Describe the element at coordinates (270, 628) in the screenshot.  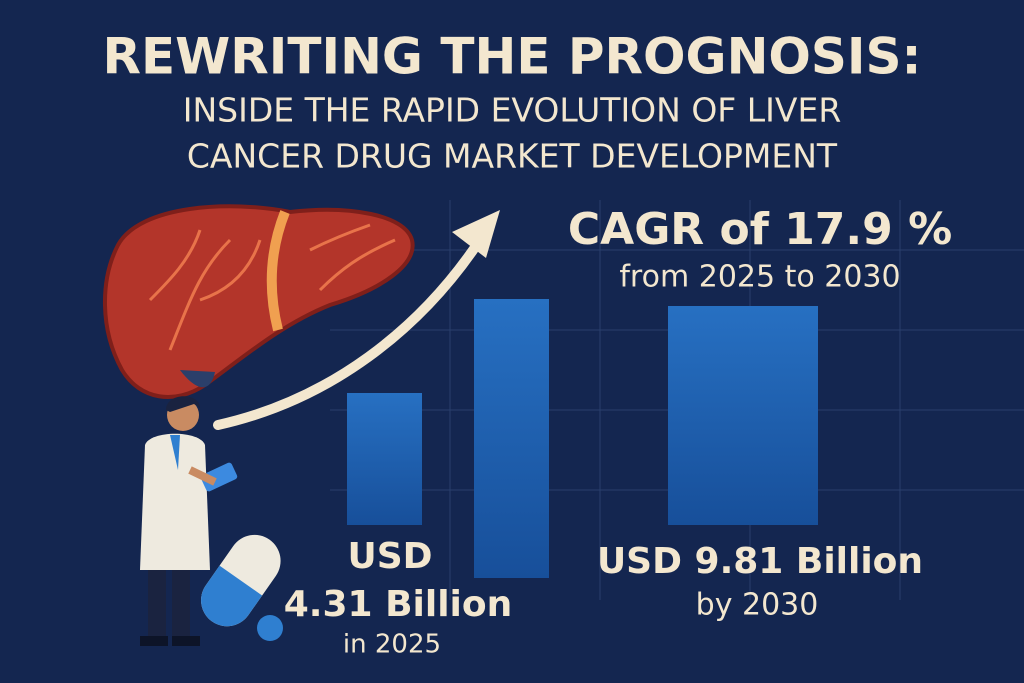
I see `tablet-illustration` at that location.